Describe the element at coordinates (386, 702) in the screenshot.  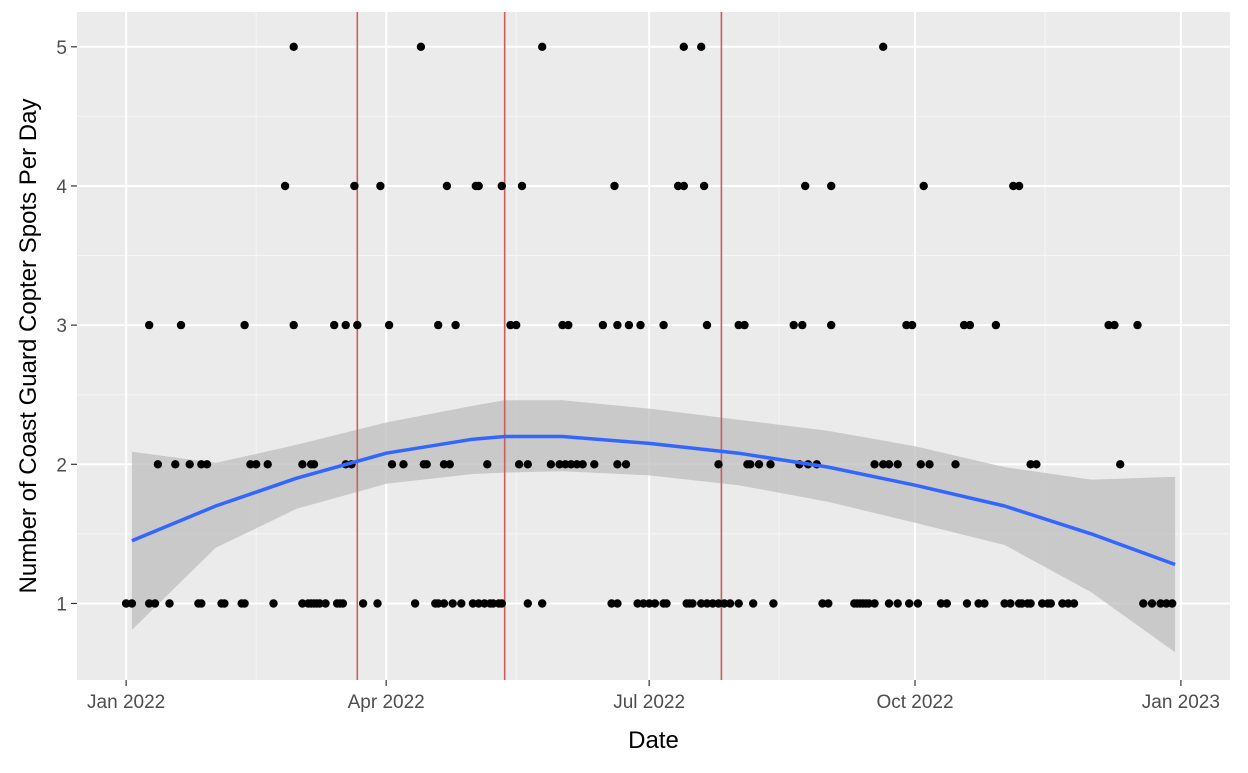
I see `x-tick-label: Apr 2022` at that location.